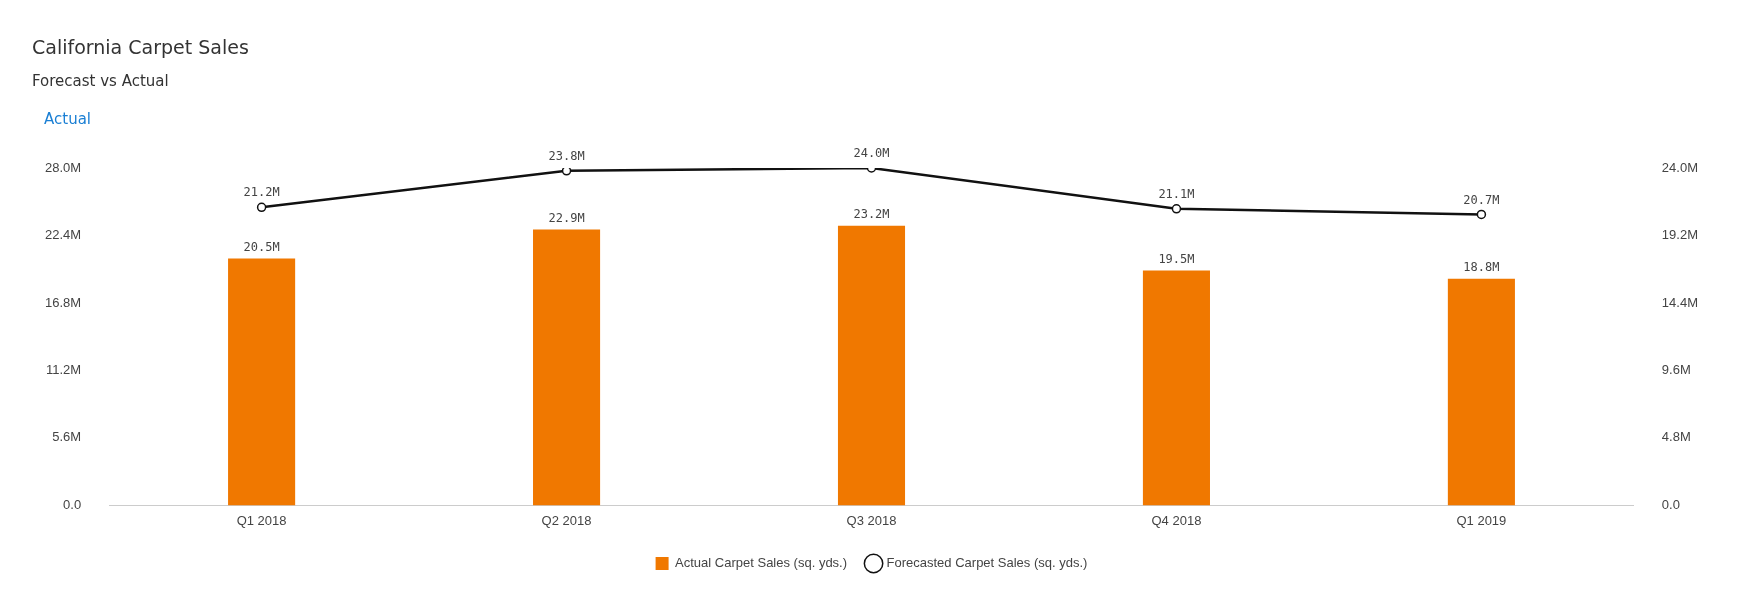 This screenshot has height=600, width=1743. I want to click on data-label: 20.7M, so click(1481, 199).